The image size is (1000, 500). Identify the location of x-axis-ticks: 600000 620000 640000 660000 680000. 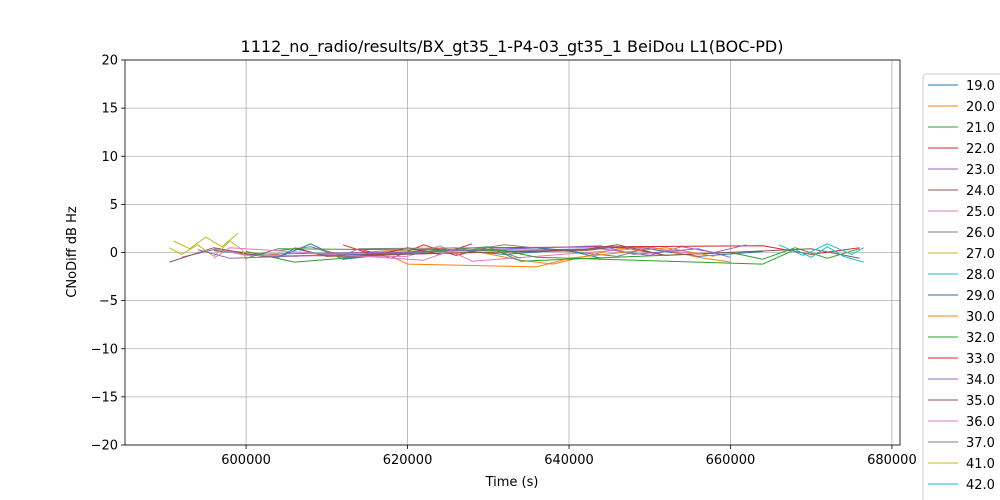
(569, 456).